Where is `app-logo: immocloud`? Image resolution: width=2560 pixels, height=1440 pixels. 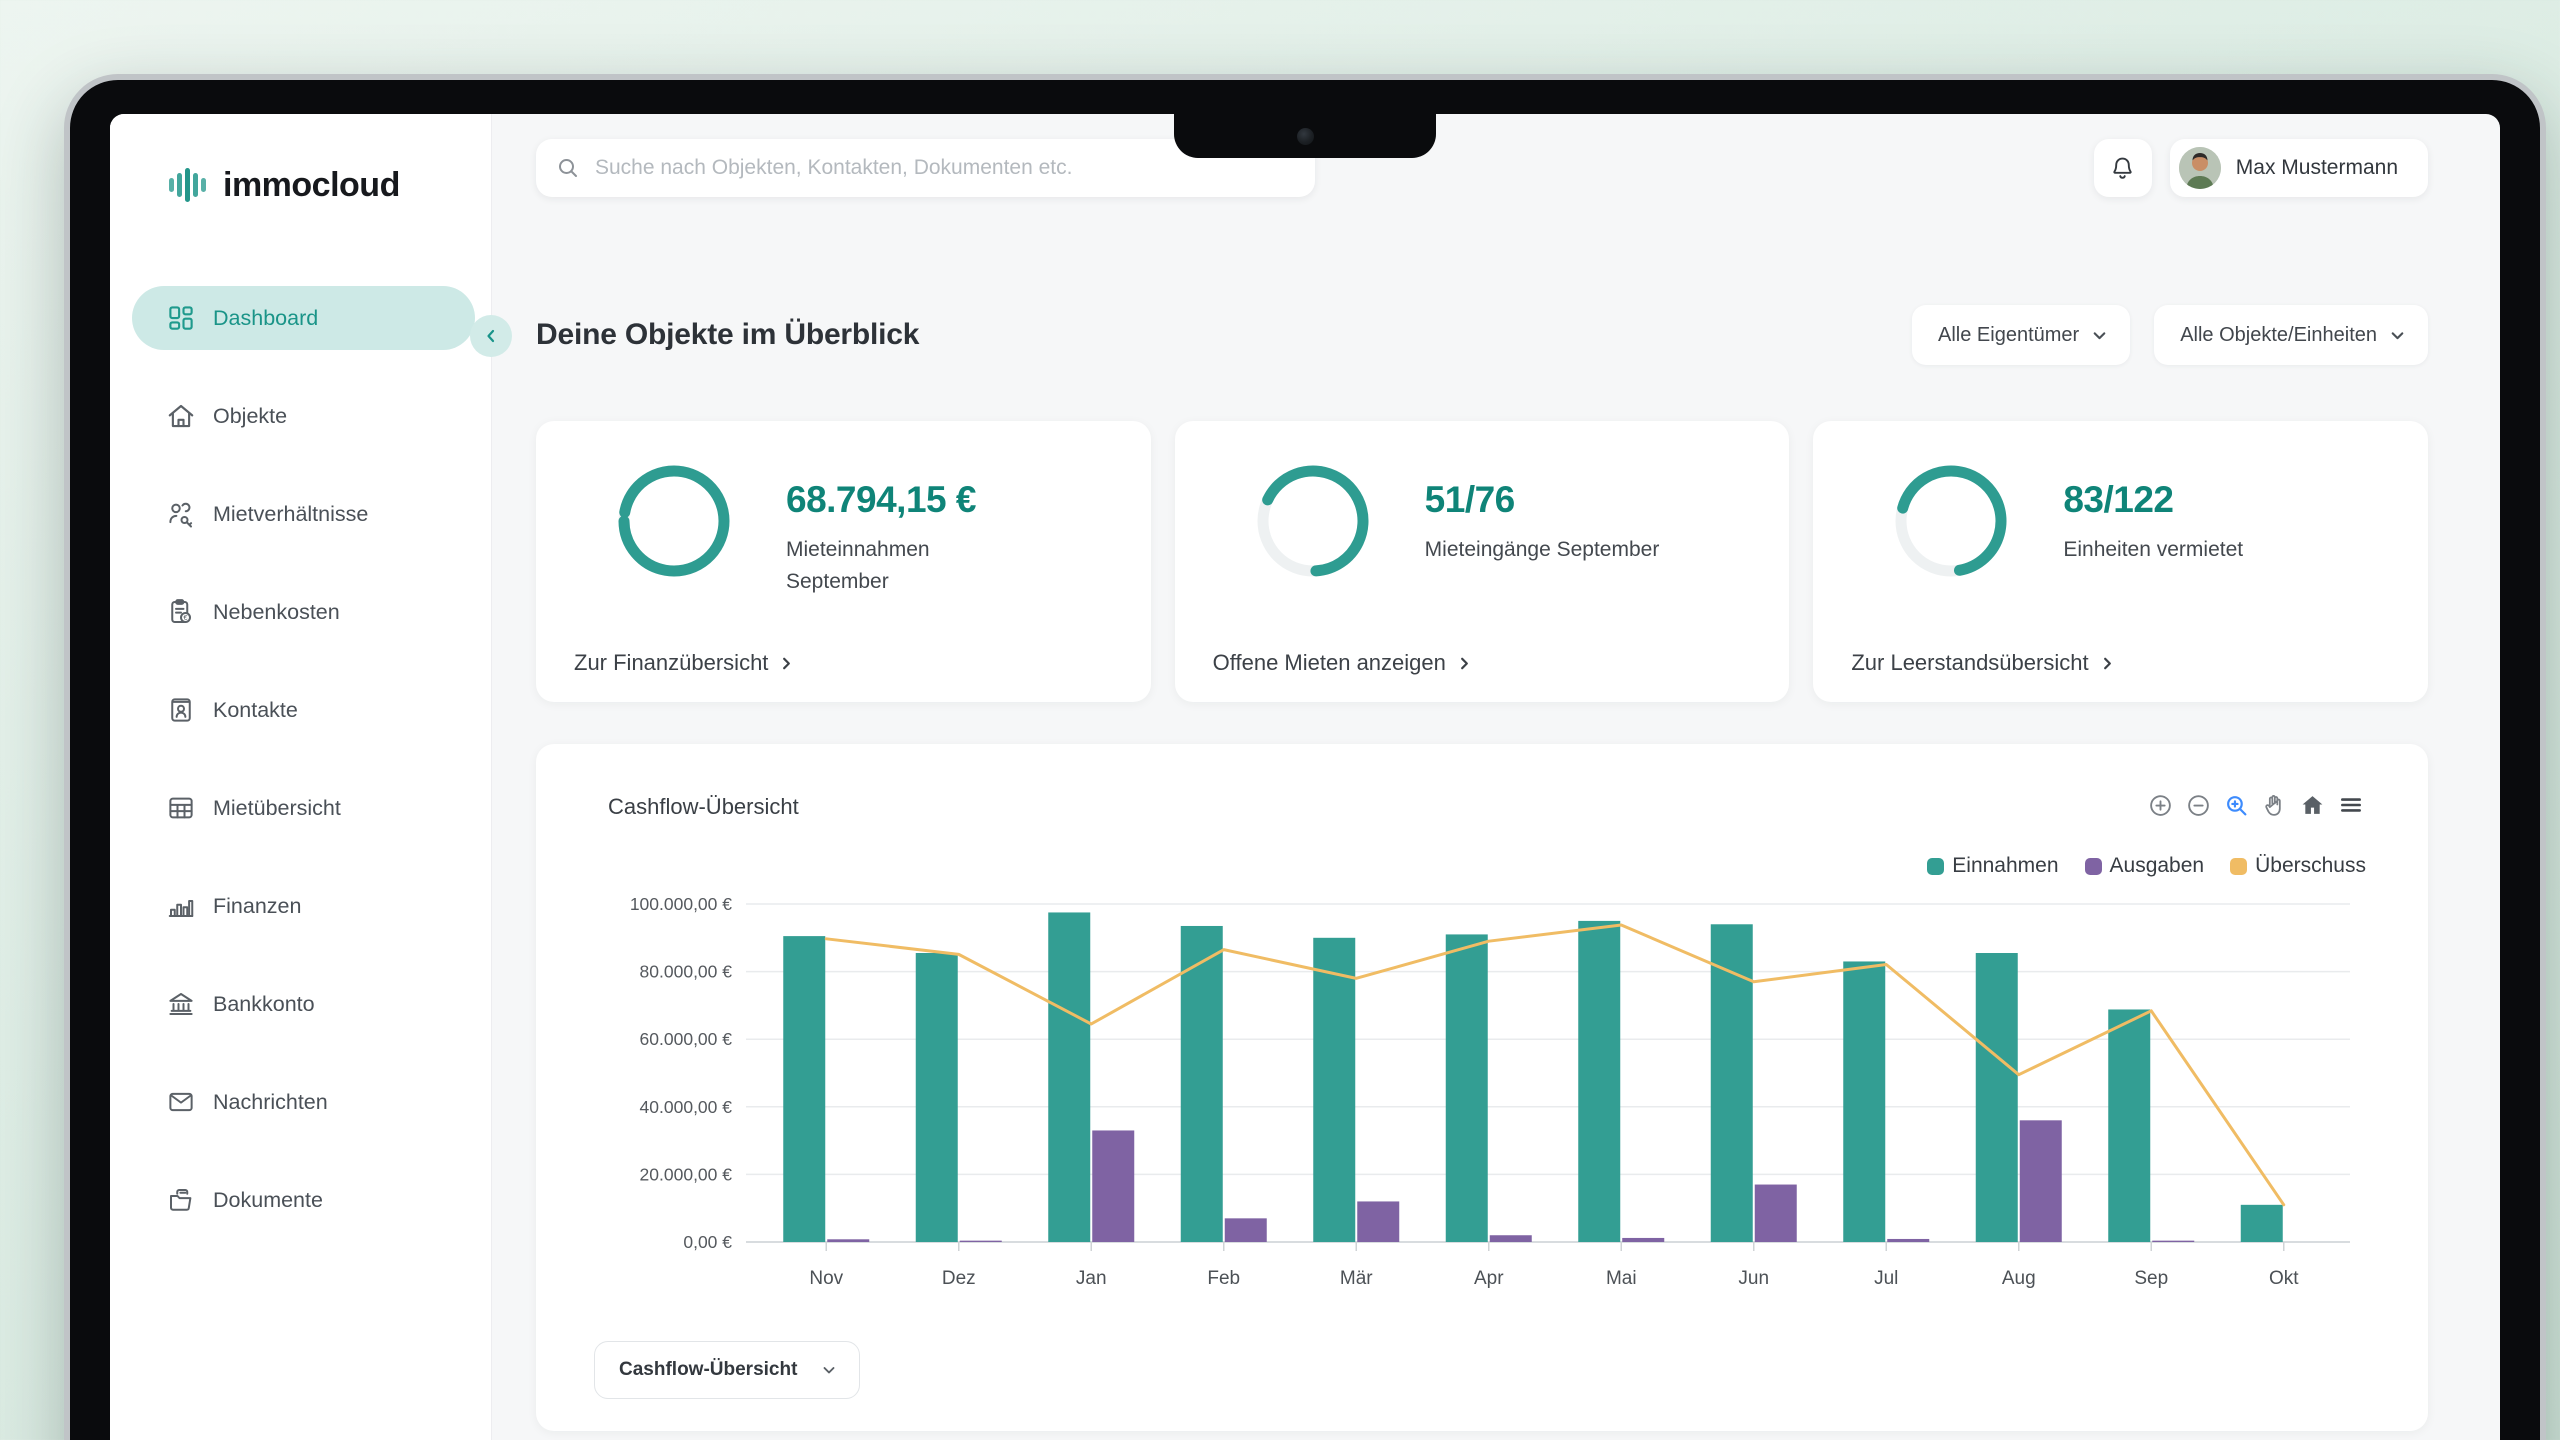 app-logo: immocloud is located at coordinates (328, 185).